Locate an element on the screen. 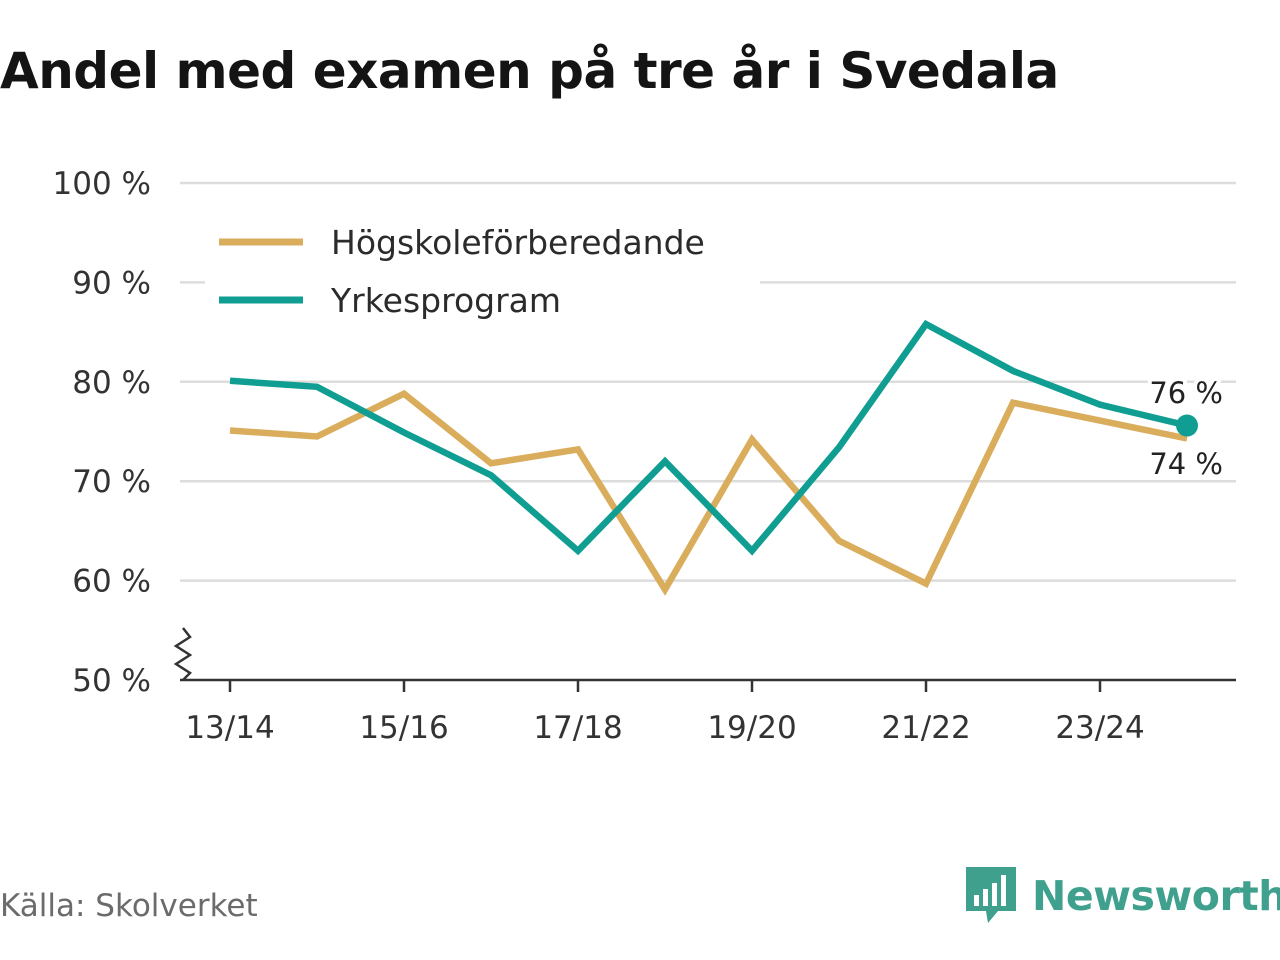 The image size is (1280, 960). brand-name: Newsworthy is located at coordinates (1156, 896).